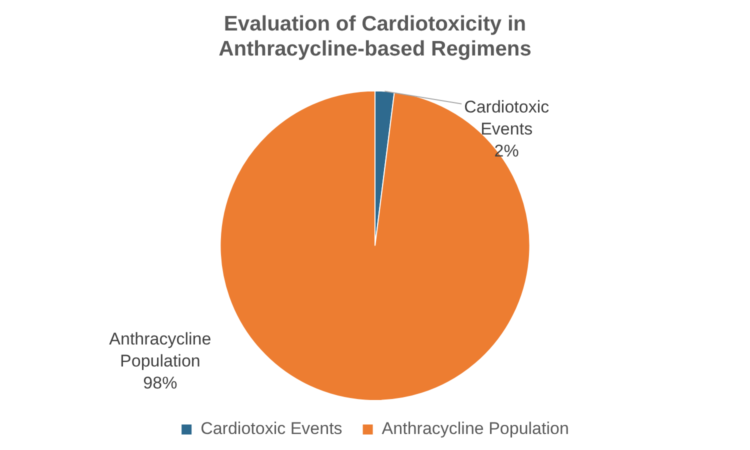 The width and height of the screenshot is (750, 450). I want to click on chart-title: Evaluation of Cardiotoxicity in Anthracycline-based Regimens, so click(375, 36).